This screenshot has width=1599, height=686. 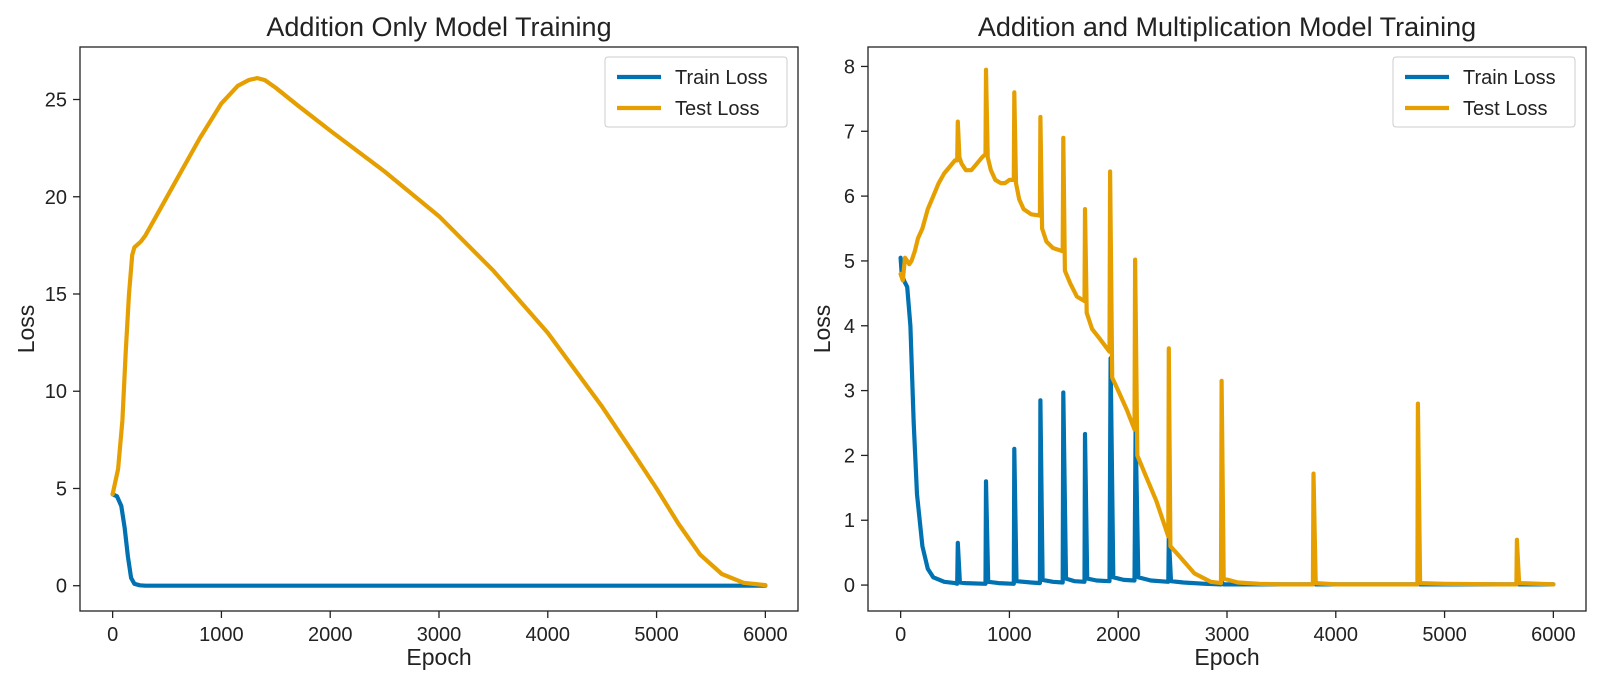 I want to click on y-tick-label: 8, so click(x=849, y=67).